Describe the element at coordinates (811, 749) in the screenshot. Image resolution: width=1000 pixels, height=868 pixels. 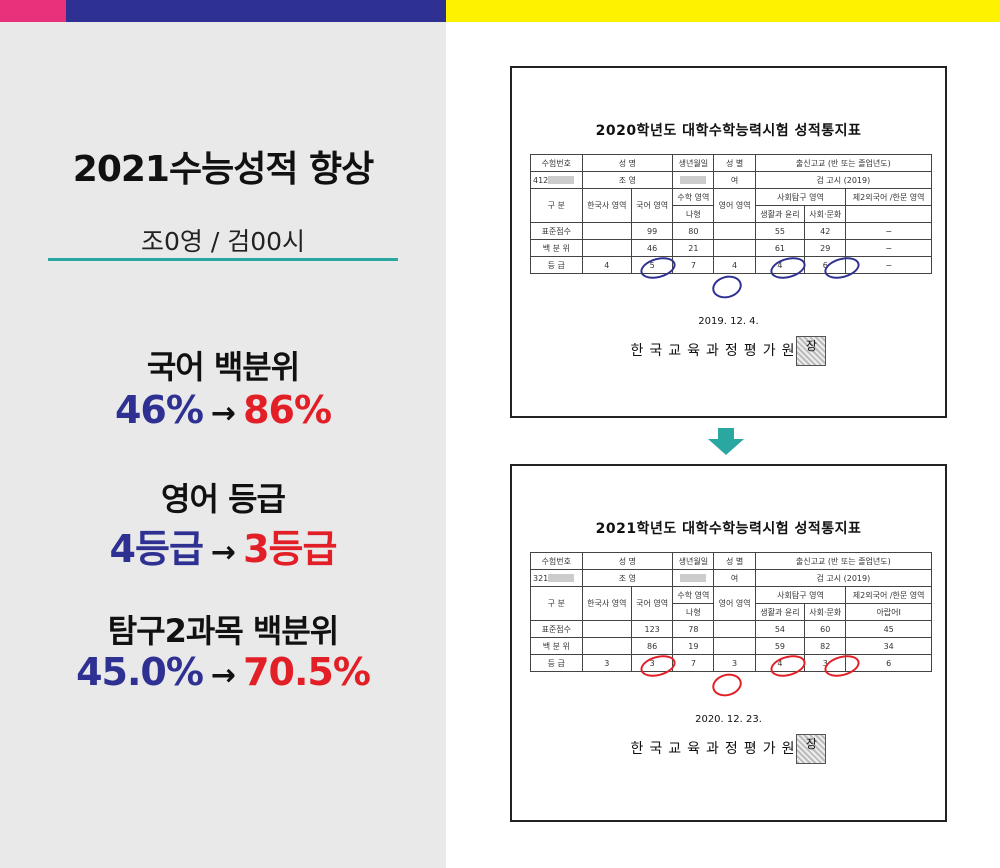
I see `seal-stamp-icon: 장` at that location.